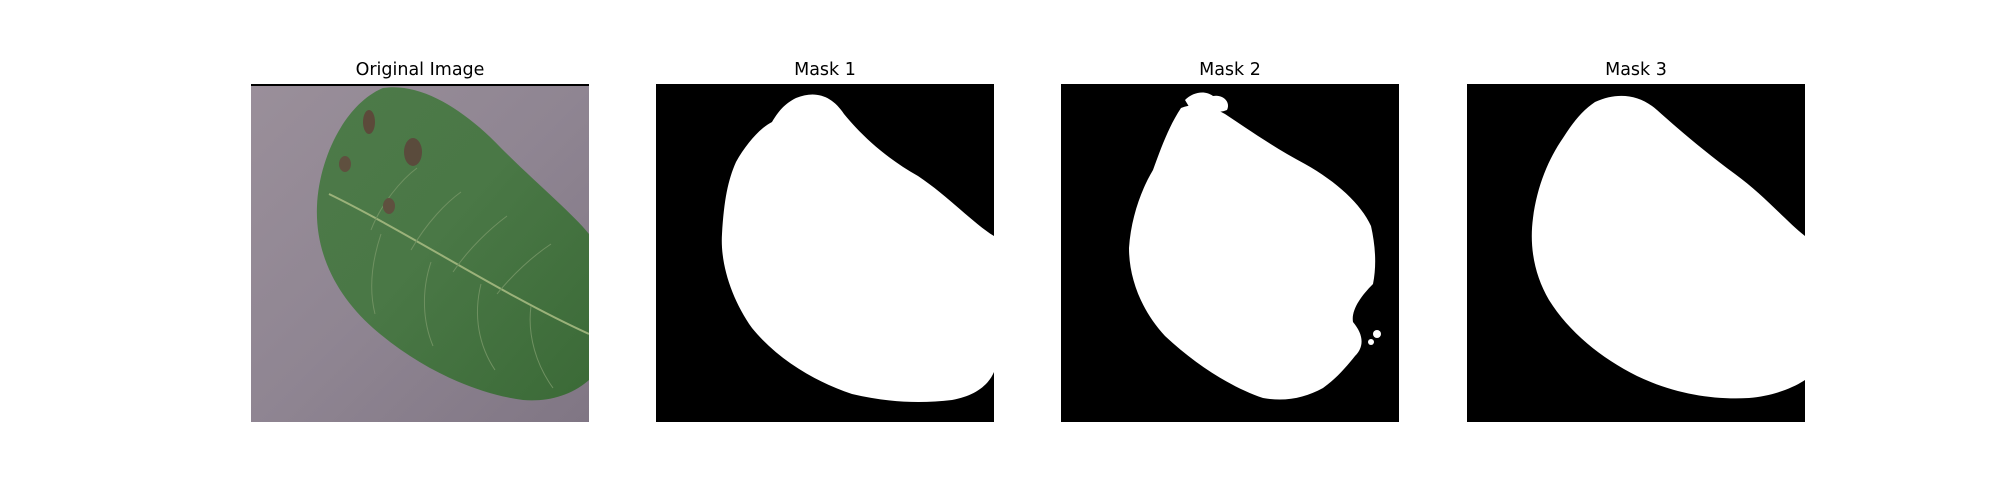 The width and height of the screenshot is (2000, 500). What do you see at coordinates (1636, 70) in the screenshot?
I see `panel-title: Mask 3` at bounding box center [1636, 70].